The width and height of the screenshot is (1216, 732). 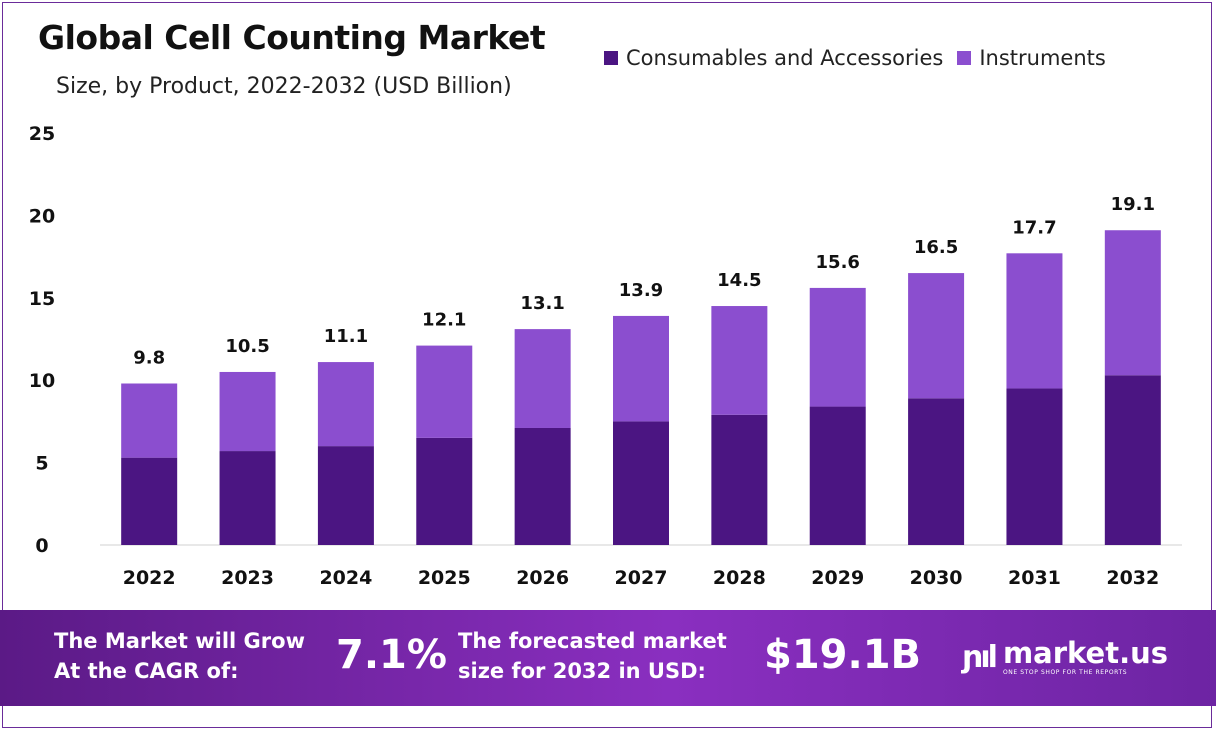 What do you see at coordinates (542, 578) in the screenshot?
I see `x-tick-label: 2026` at bounding box center [542, 578].